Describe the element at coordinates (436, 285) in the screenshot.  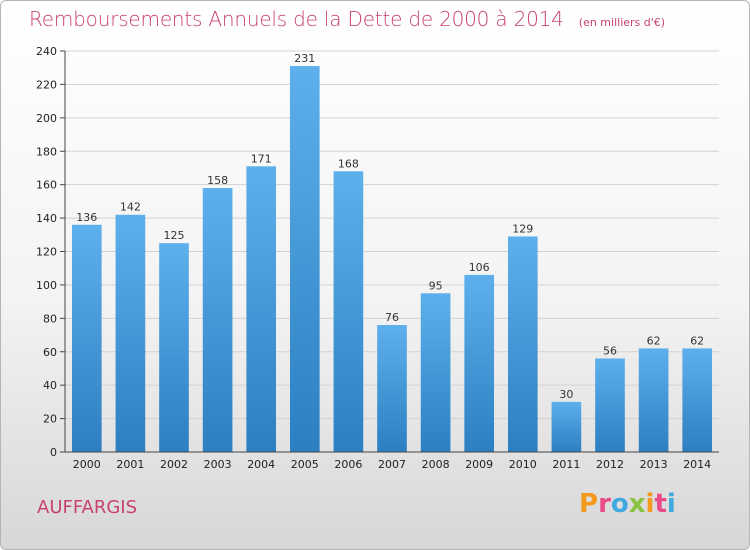
I see `data-label: 95` at that location.